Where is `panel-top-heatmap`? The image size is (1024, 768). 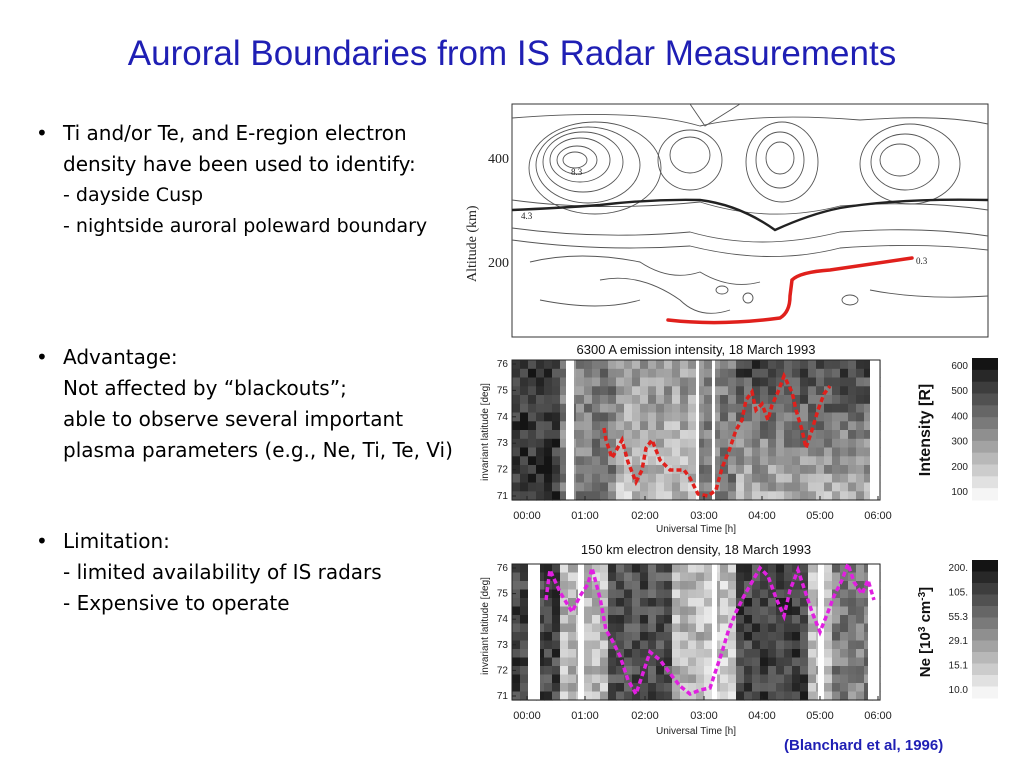 panel-top-heatmap is located at coordinates (696, 430).